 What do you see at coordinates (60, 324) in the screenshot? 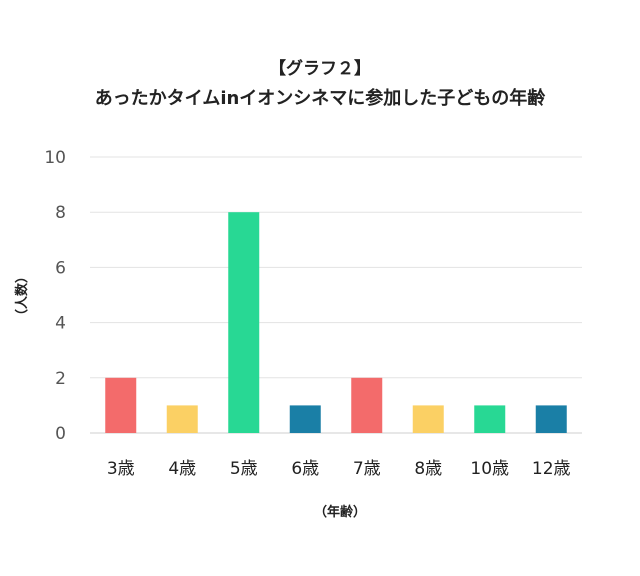
I see `y-tick-label: 4` at bounding box center [60, 324].